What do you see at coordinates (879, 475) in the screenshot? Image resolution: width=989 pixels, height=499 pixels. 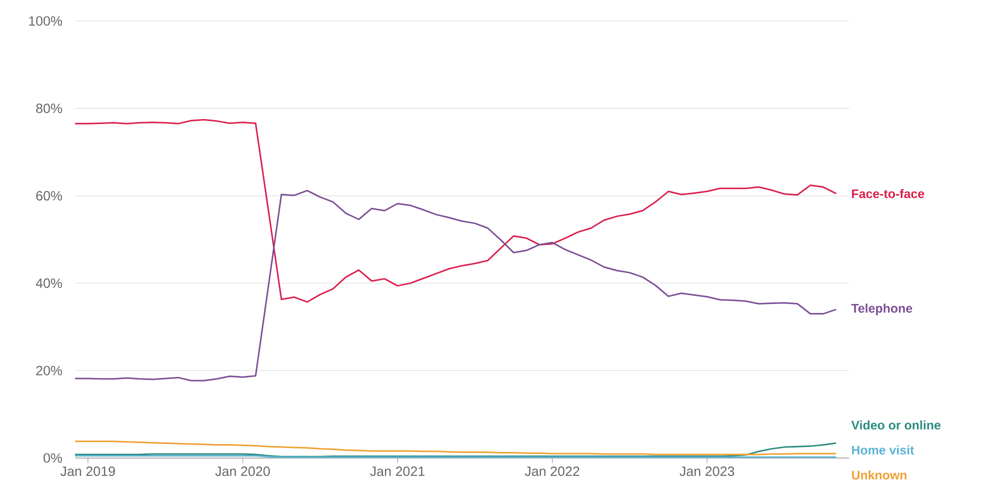 I see `series-label: Unknown` at bounding box center [879, 475].